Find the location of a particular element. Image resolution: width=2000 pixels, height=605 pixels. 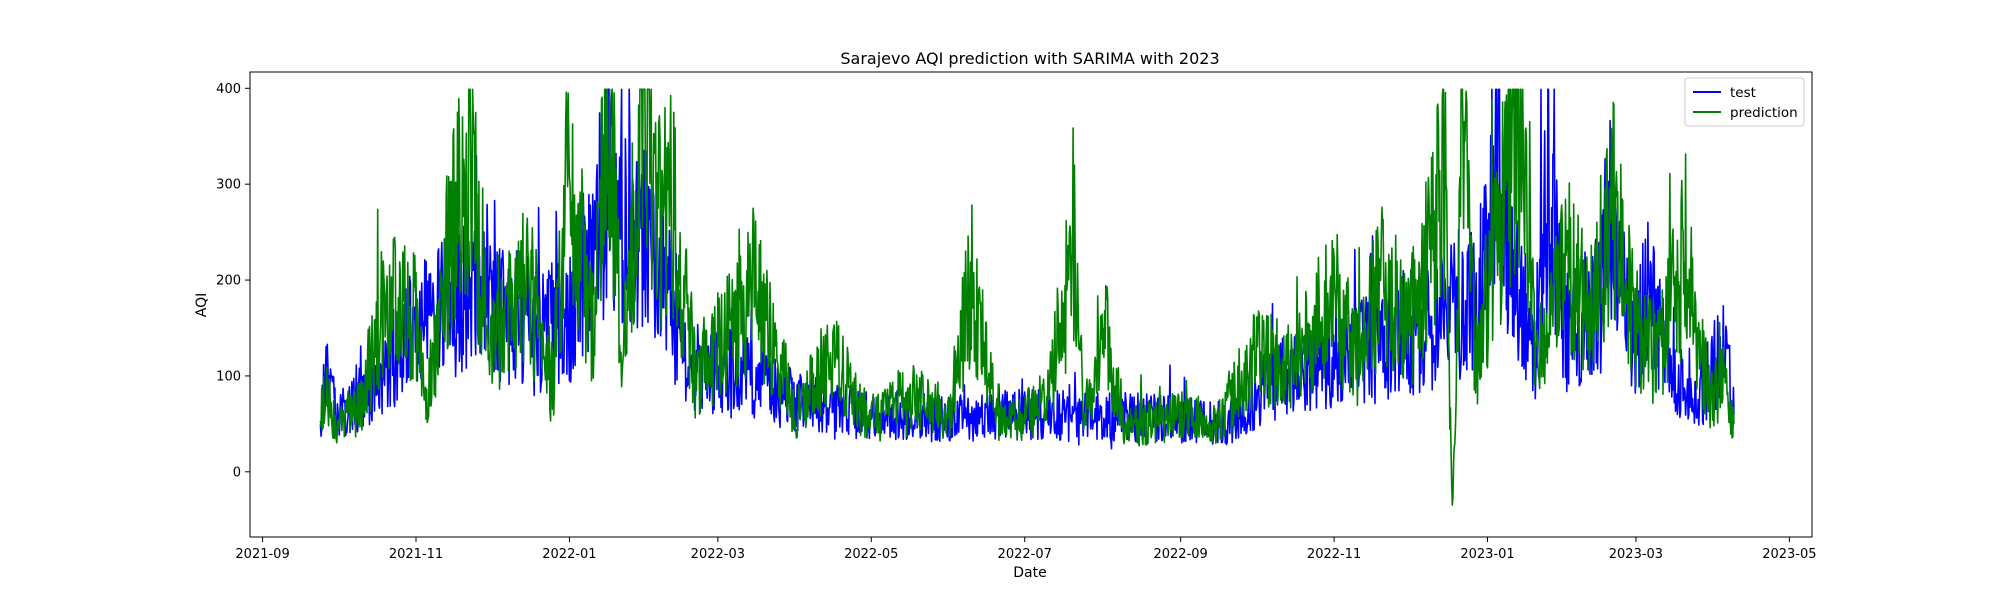

x-tick-label: 2022-03 is located at coordinates (718, 554).